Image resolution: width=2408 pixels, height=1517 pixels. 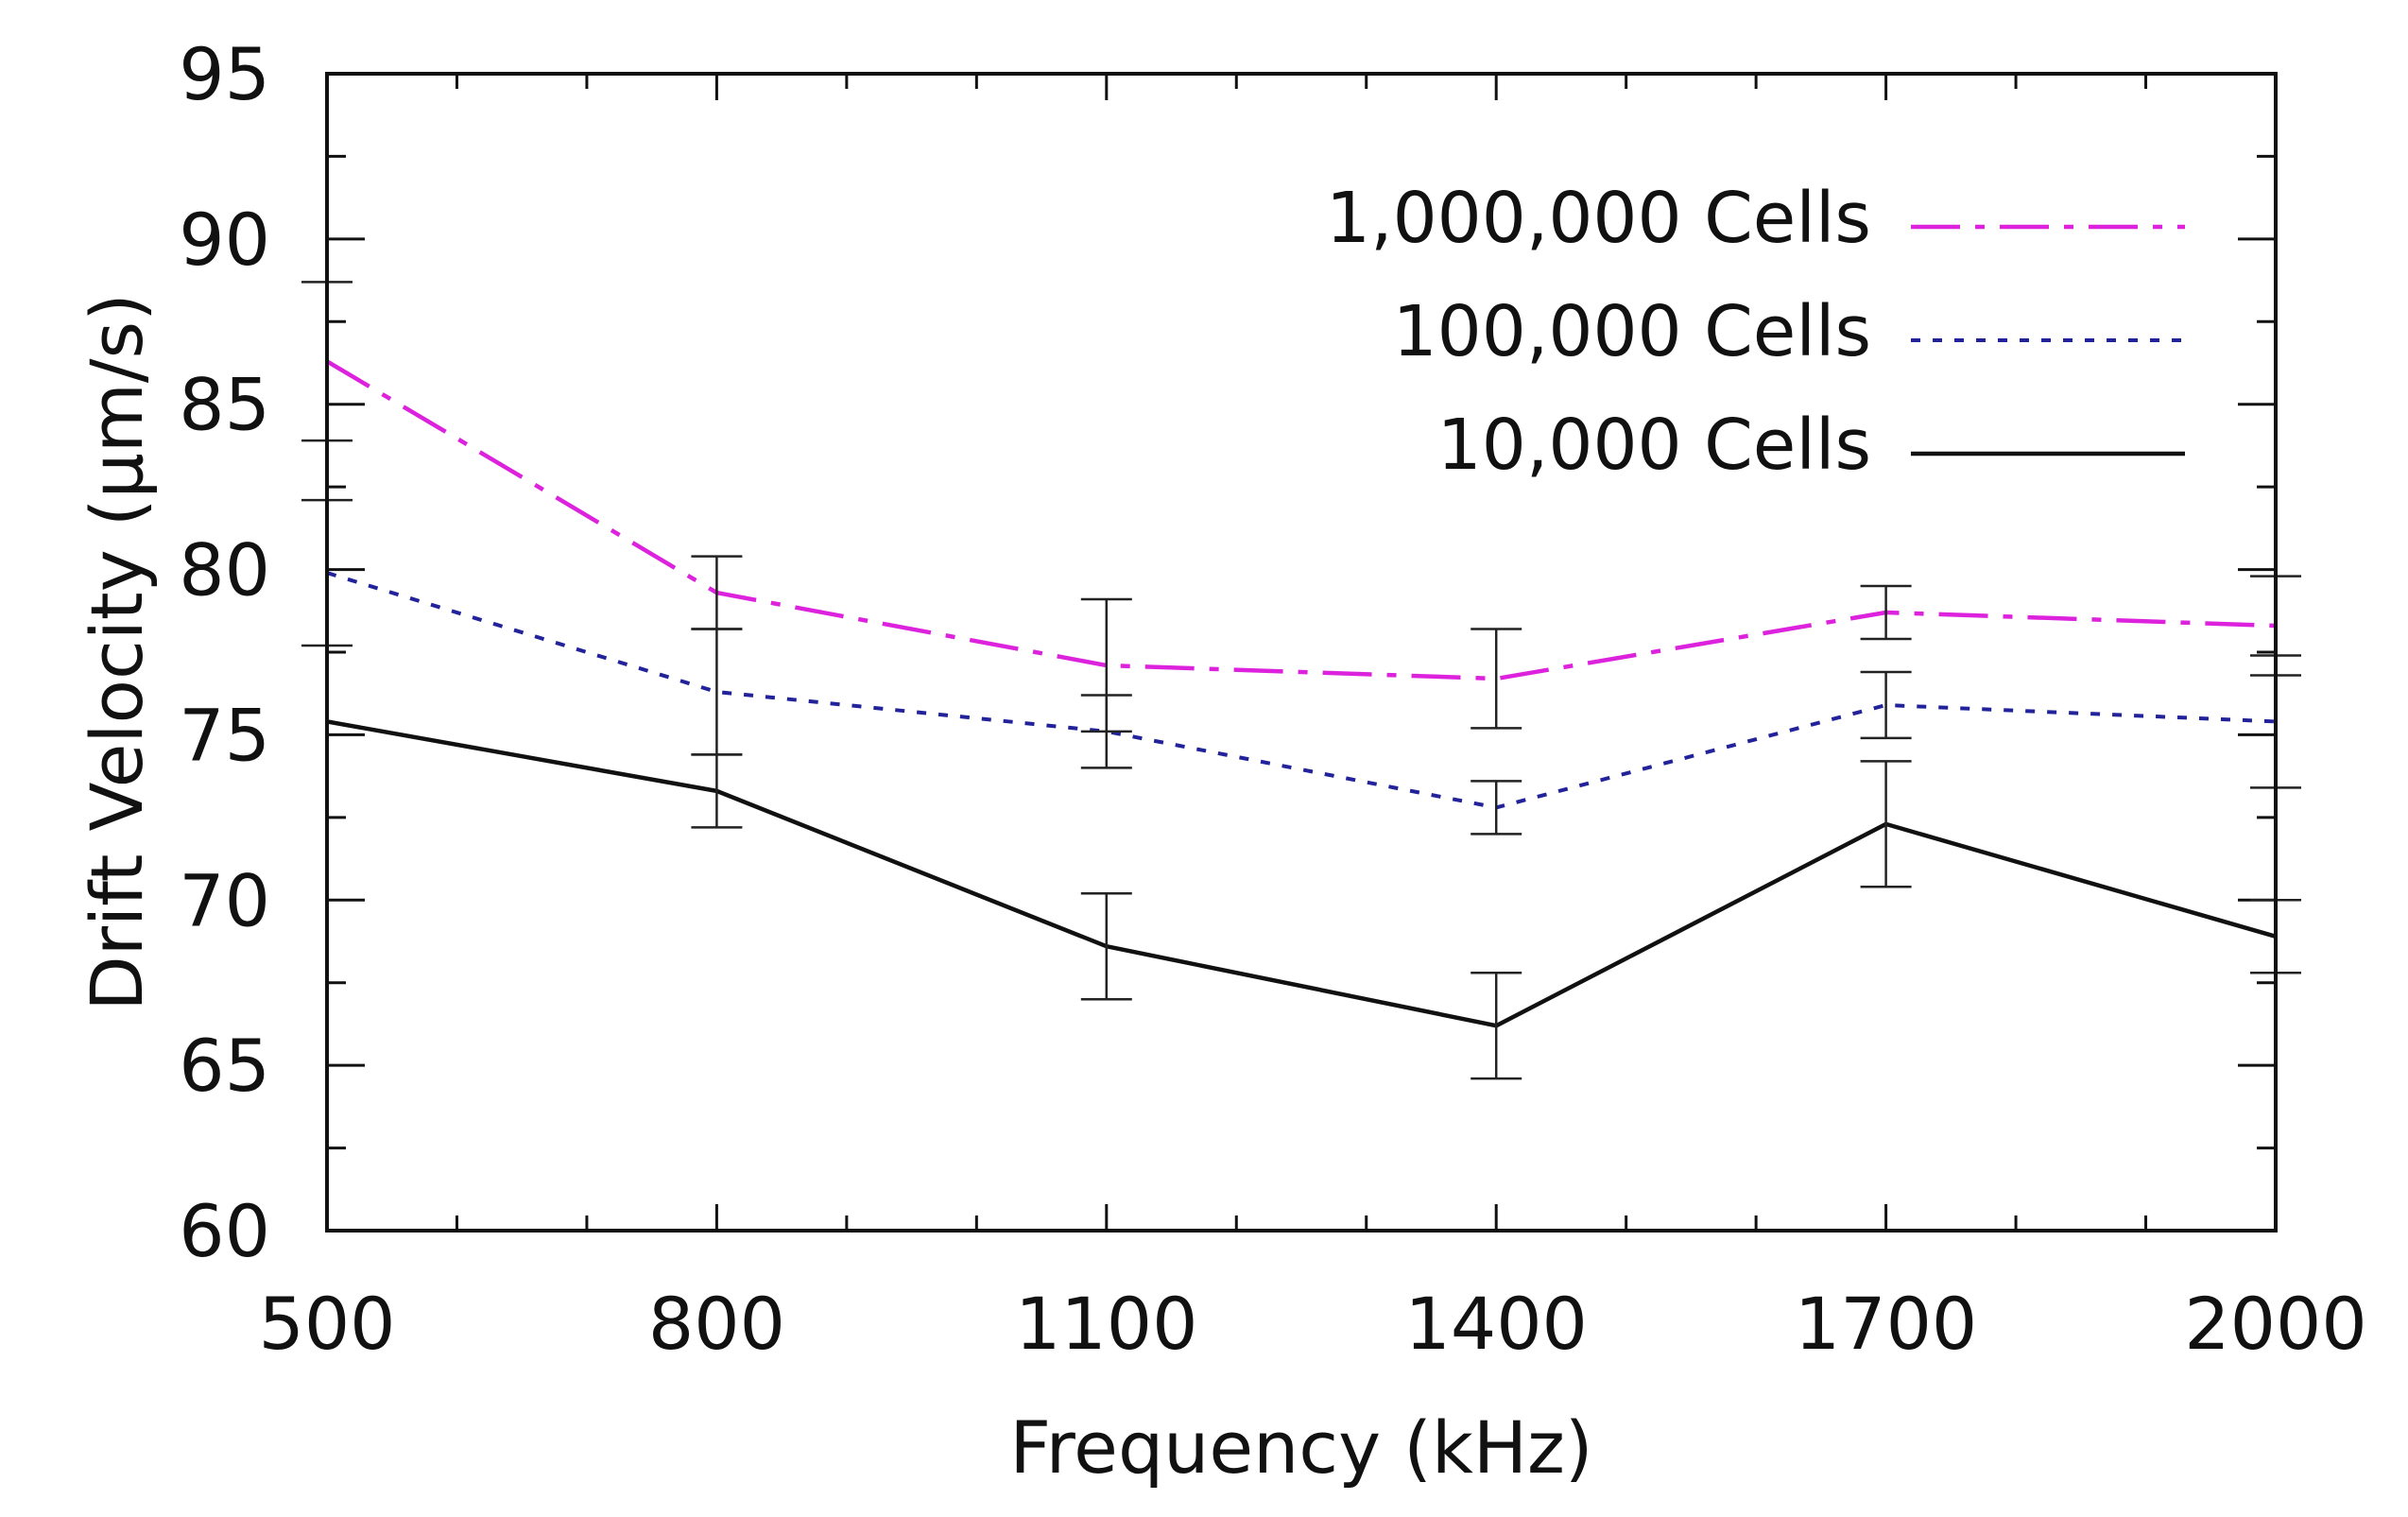 What do you see at coordinates (1886, 1324) in the screenshot?
I see `x-tick-label: 1700` at bounding box center [1886, 1324].